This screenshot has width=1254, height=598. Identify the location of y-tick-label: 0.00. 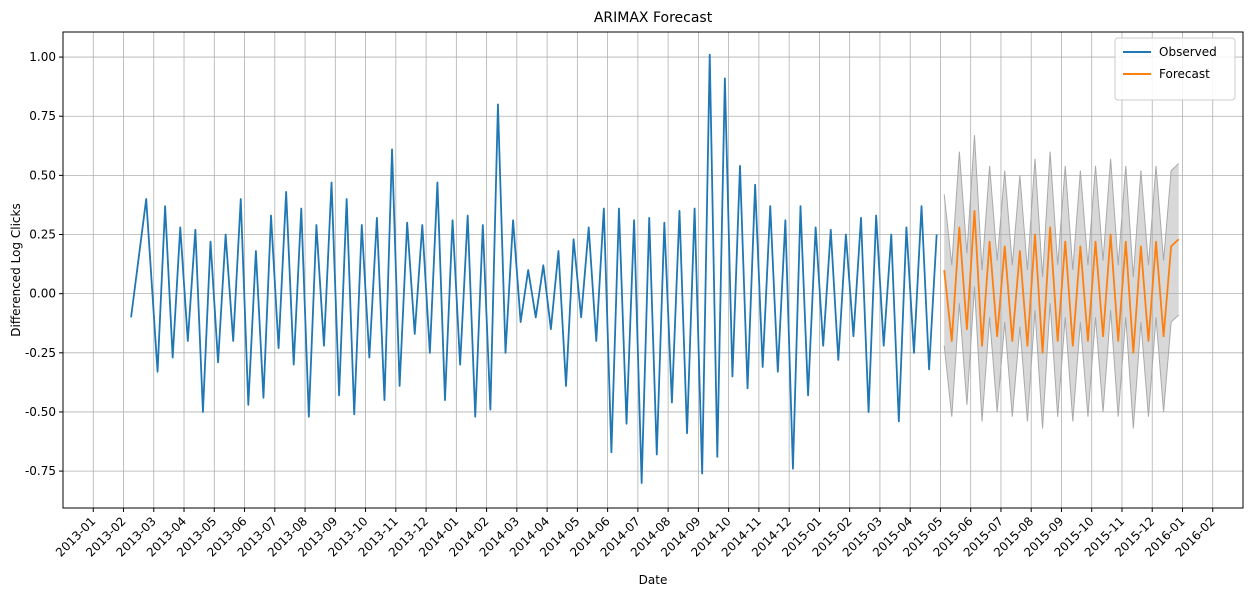
(42, 294).